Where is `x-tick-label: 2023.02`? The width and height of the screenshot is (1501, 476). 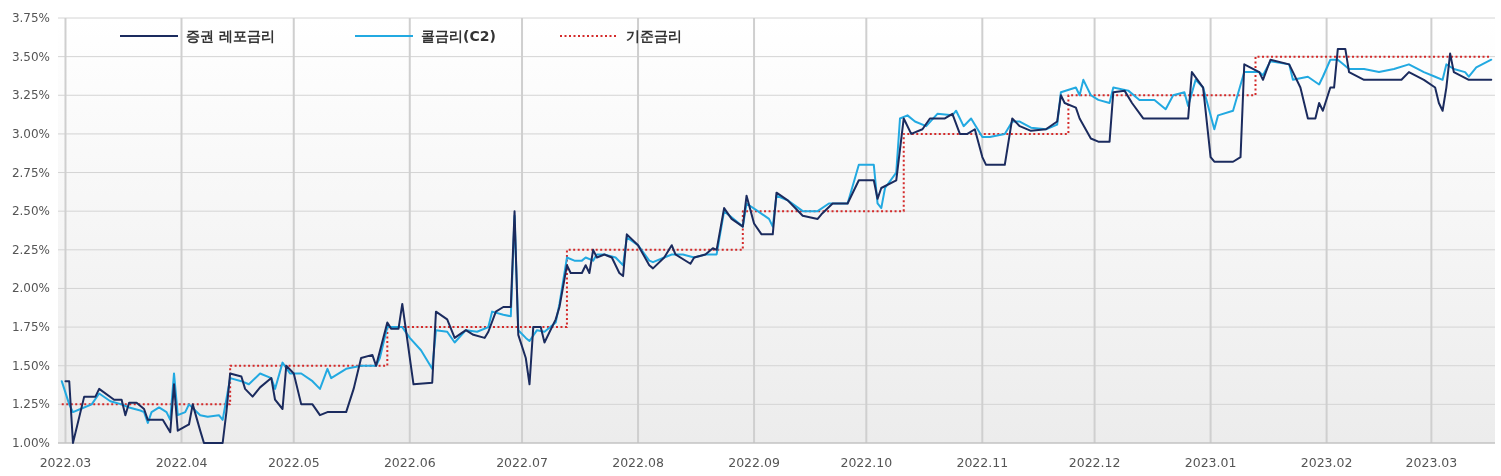
x-tick-label: 2023.02 is located at coordinates (1326, 462).